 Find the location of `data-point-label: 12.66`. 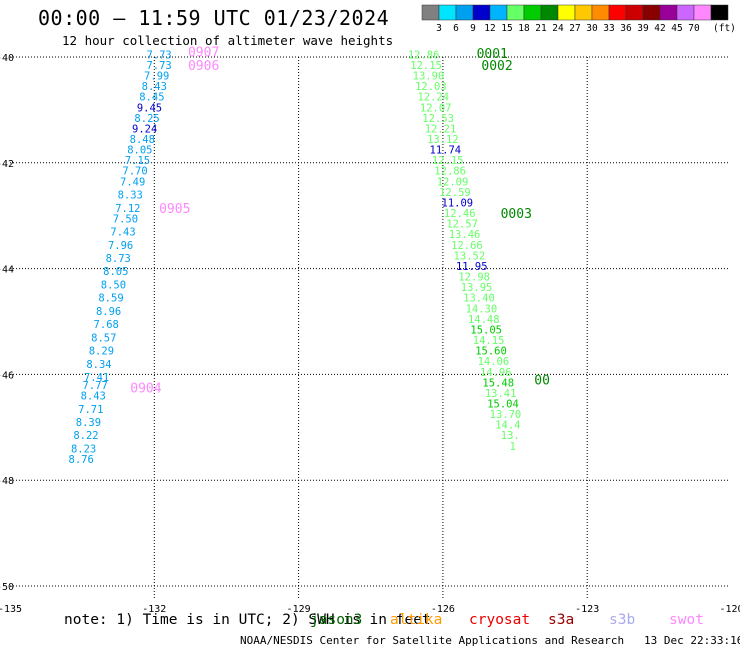

data-point-label: 12.66 is located at coordinates (467, 246).